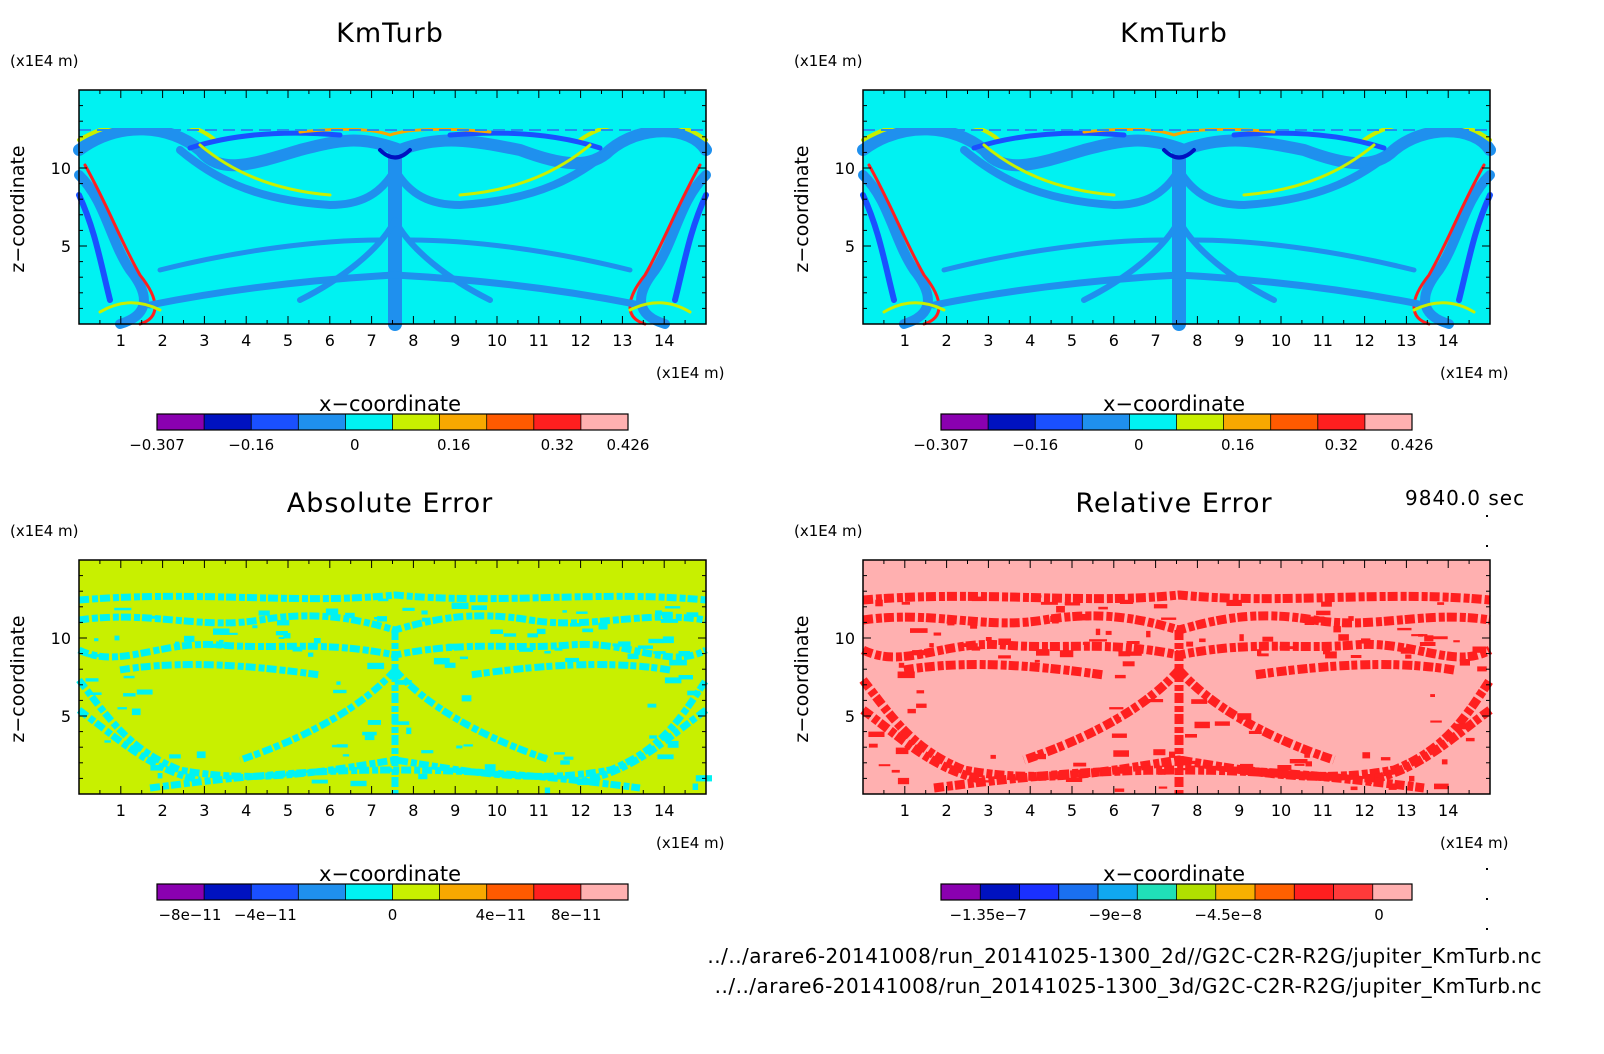 This screenshot has width=1604, height=1054. I want to click on x-tick-label: 5, so click(1072, 340).